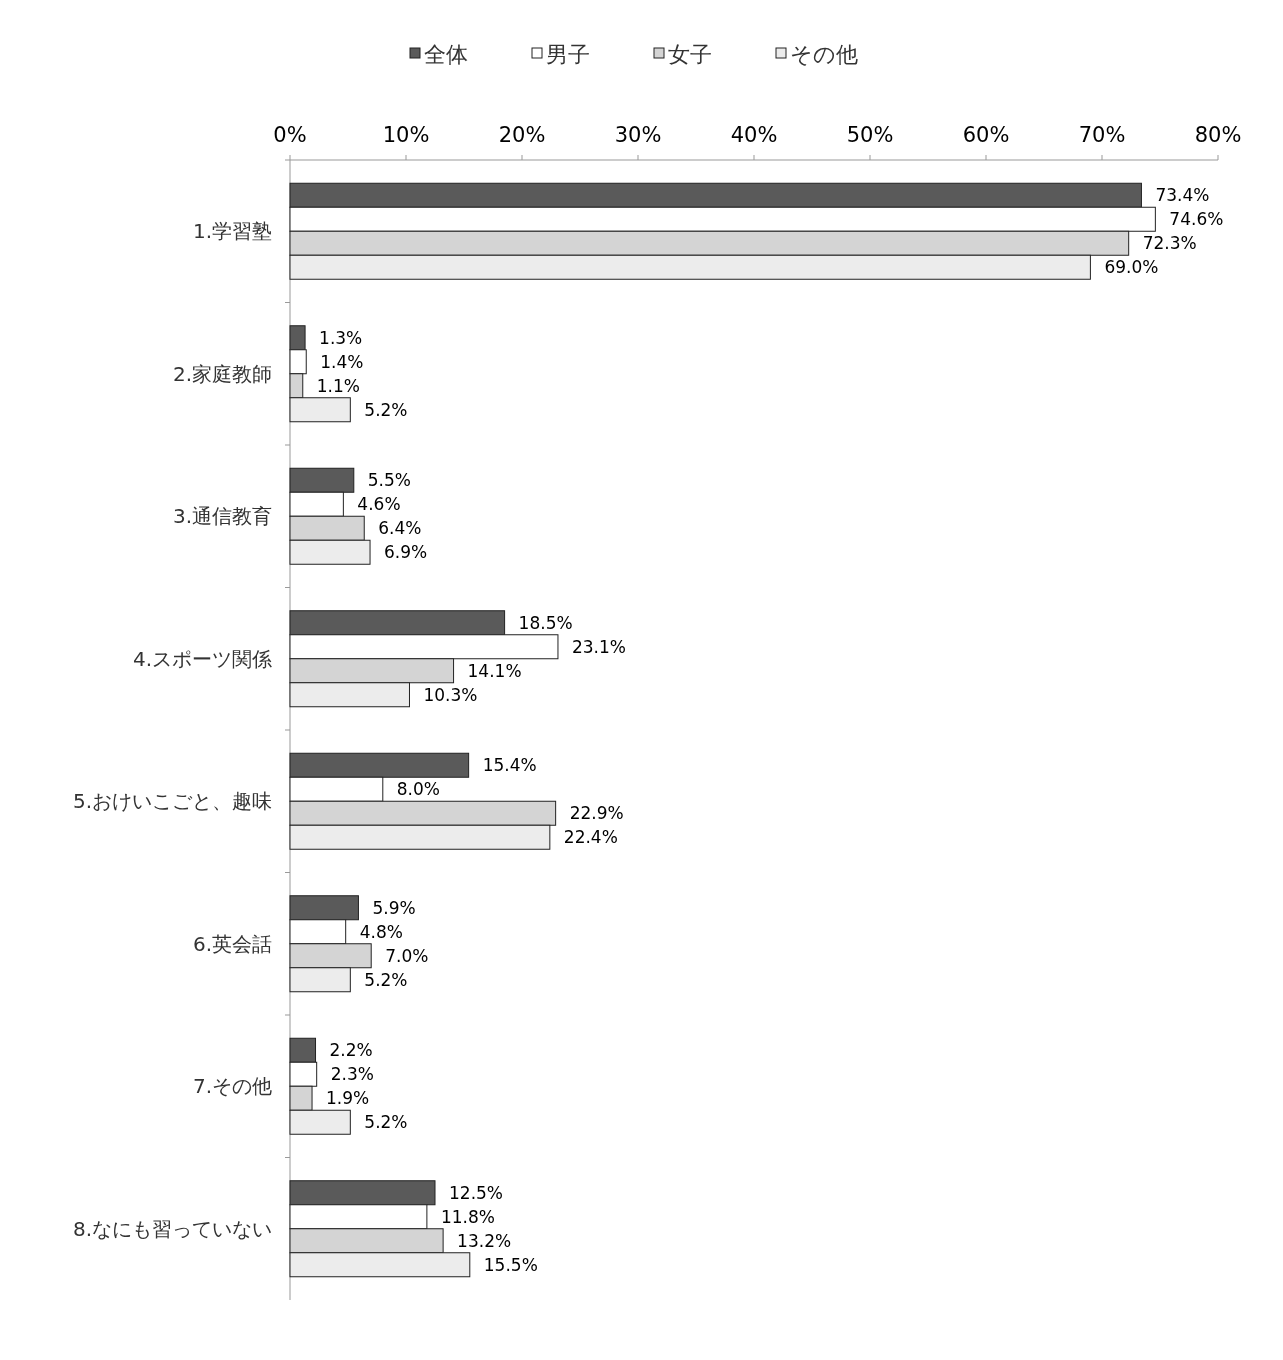  What do you see at coordinates (400, 528) in the screenshot?
I see `data-label: 6.4%` at bounding box center [400, 528].